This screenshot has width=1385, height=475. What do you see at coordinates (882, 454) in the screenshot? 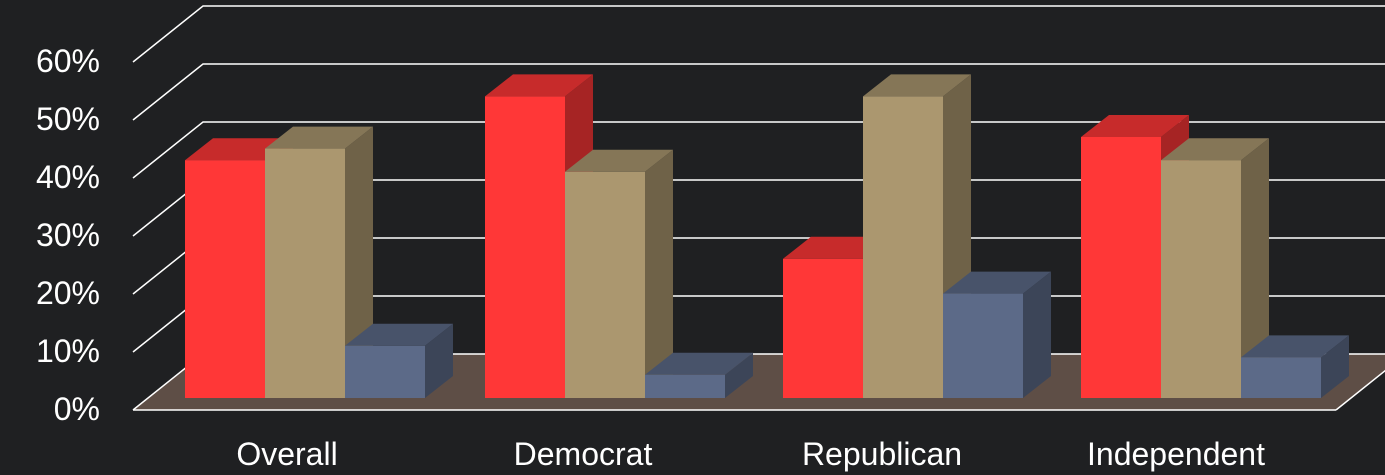
I see `category-label: Republican` at bounding box center [882, 454].